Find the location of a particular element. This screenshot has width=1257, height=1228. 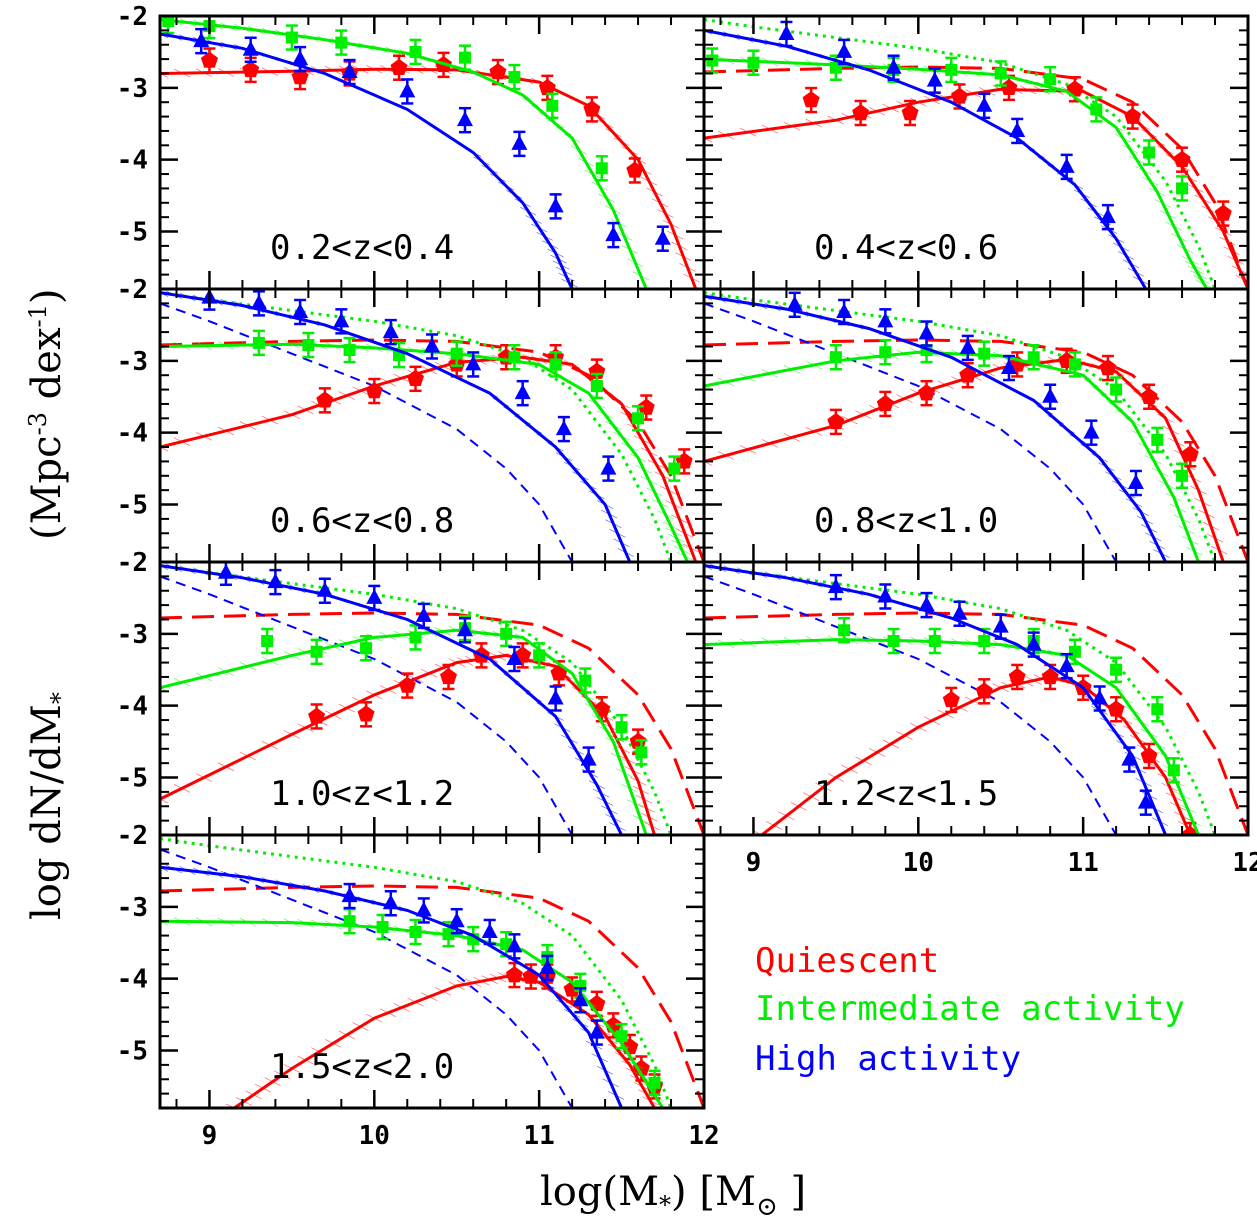

panel-1: -2 -3 -4 -5 0.2<z<0.4 is located at coordinates (411, 146).